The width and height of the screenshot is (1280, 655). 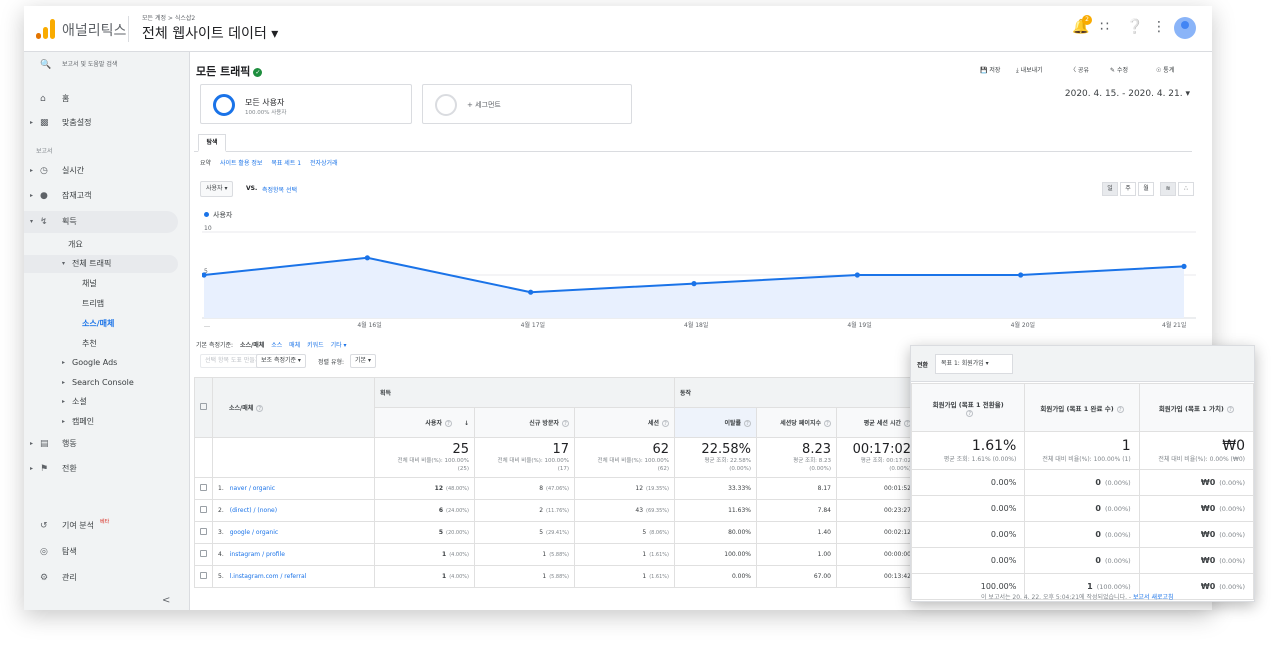 What do you see at coordinates (107, 99) in the screenshot?
I see `sidebar-item-home: ⌂ 홈` at bounding box center [107, 99].